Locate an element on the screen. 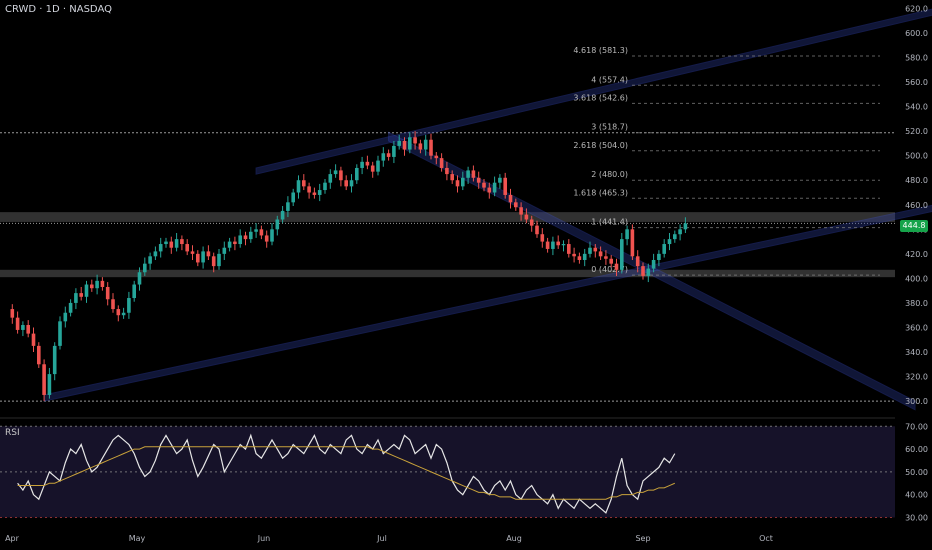  price-tick-10: 420.0 is located at coordinates (916, 254).